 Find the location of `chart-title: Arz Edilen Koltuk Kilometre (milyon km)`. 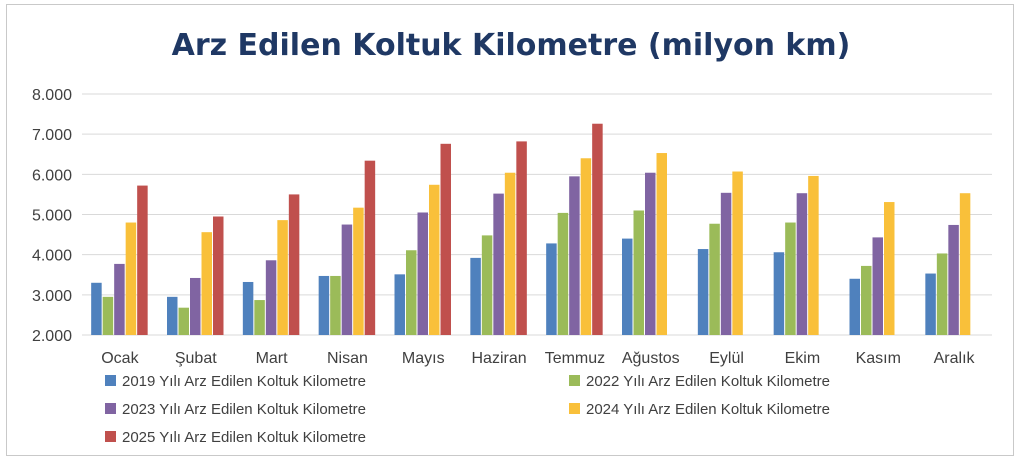

chart-title: Arz Edilen Koltuk Kilometre (milyon km) is located at coordinates (511, 45).